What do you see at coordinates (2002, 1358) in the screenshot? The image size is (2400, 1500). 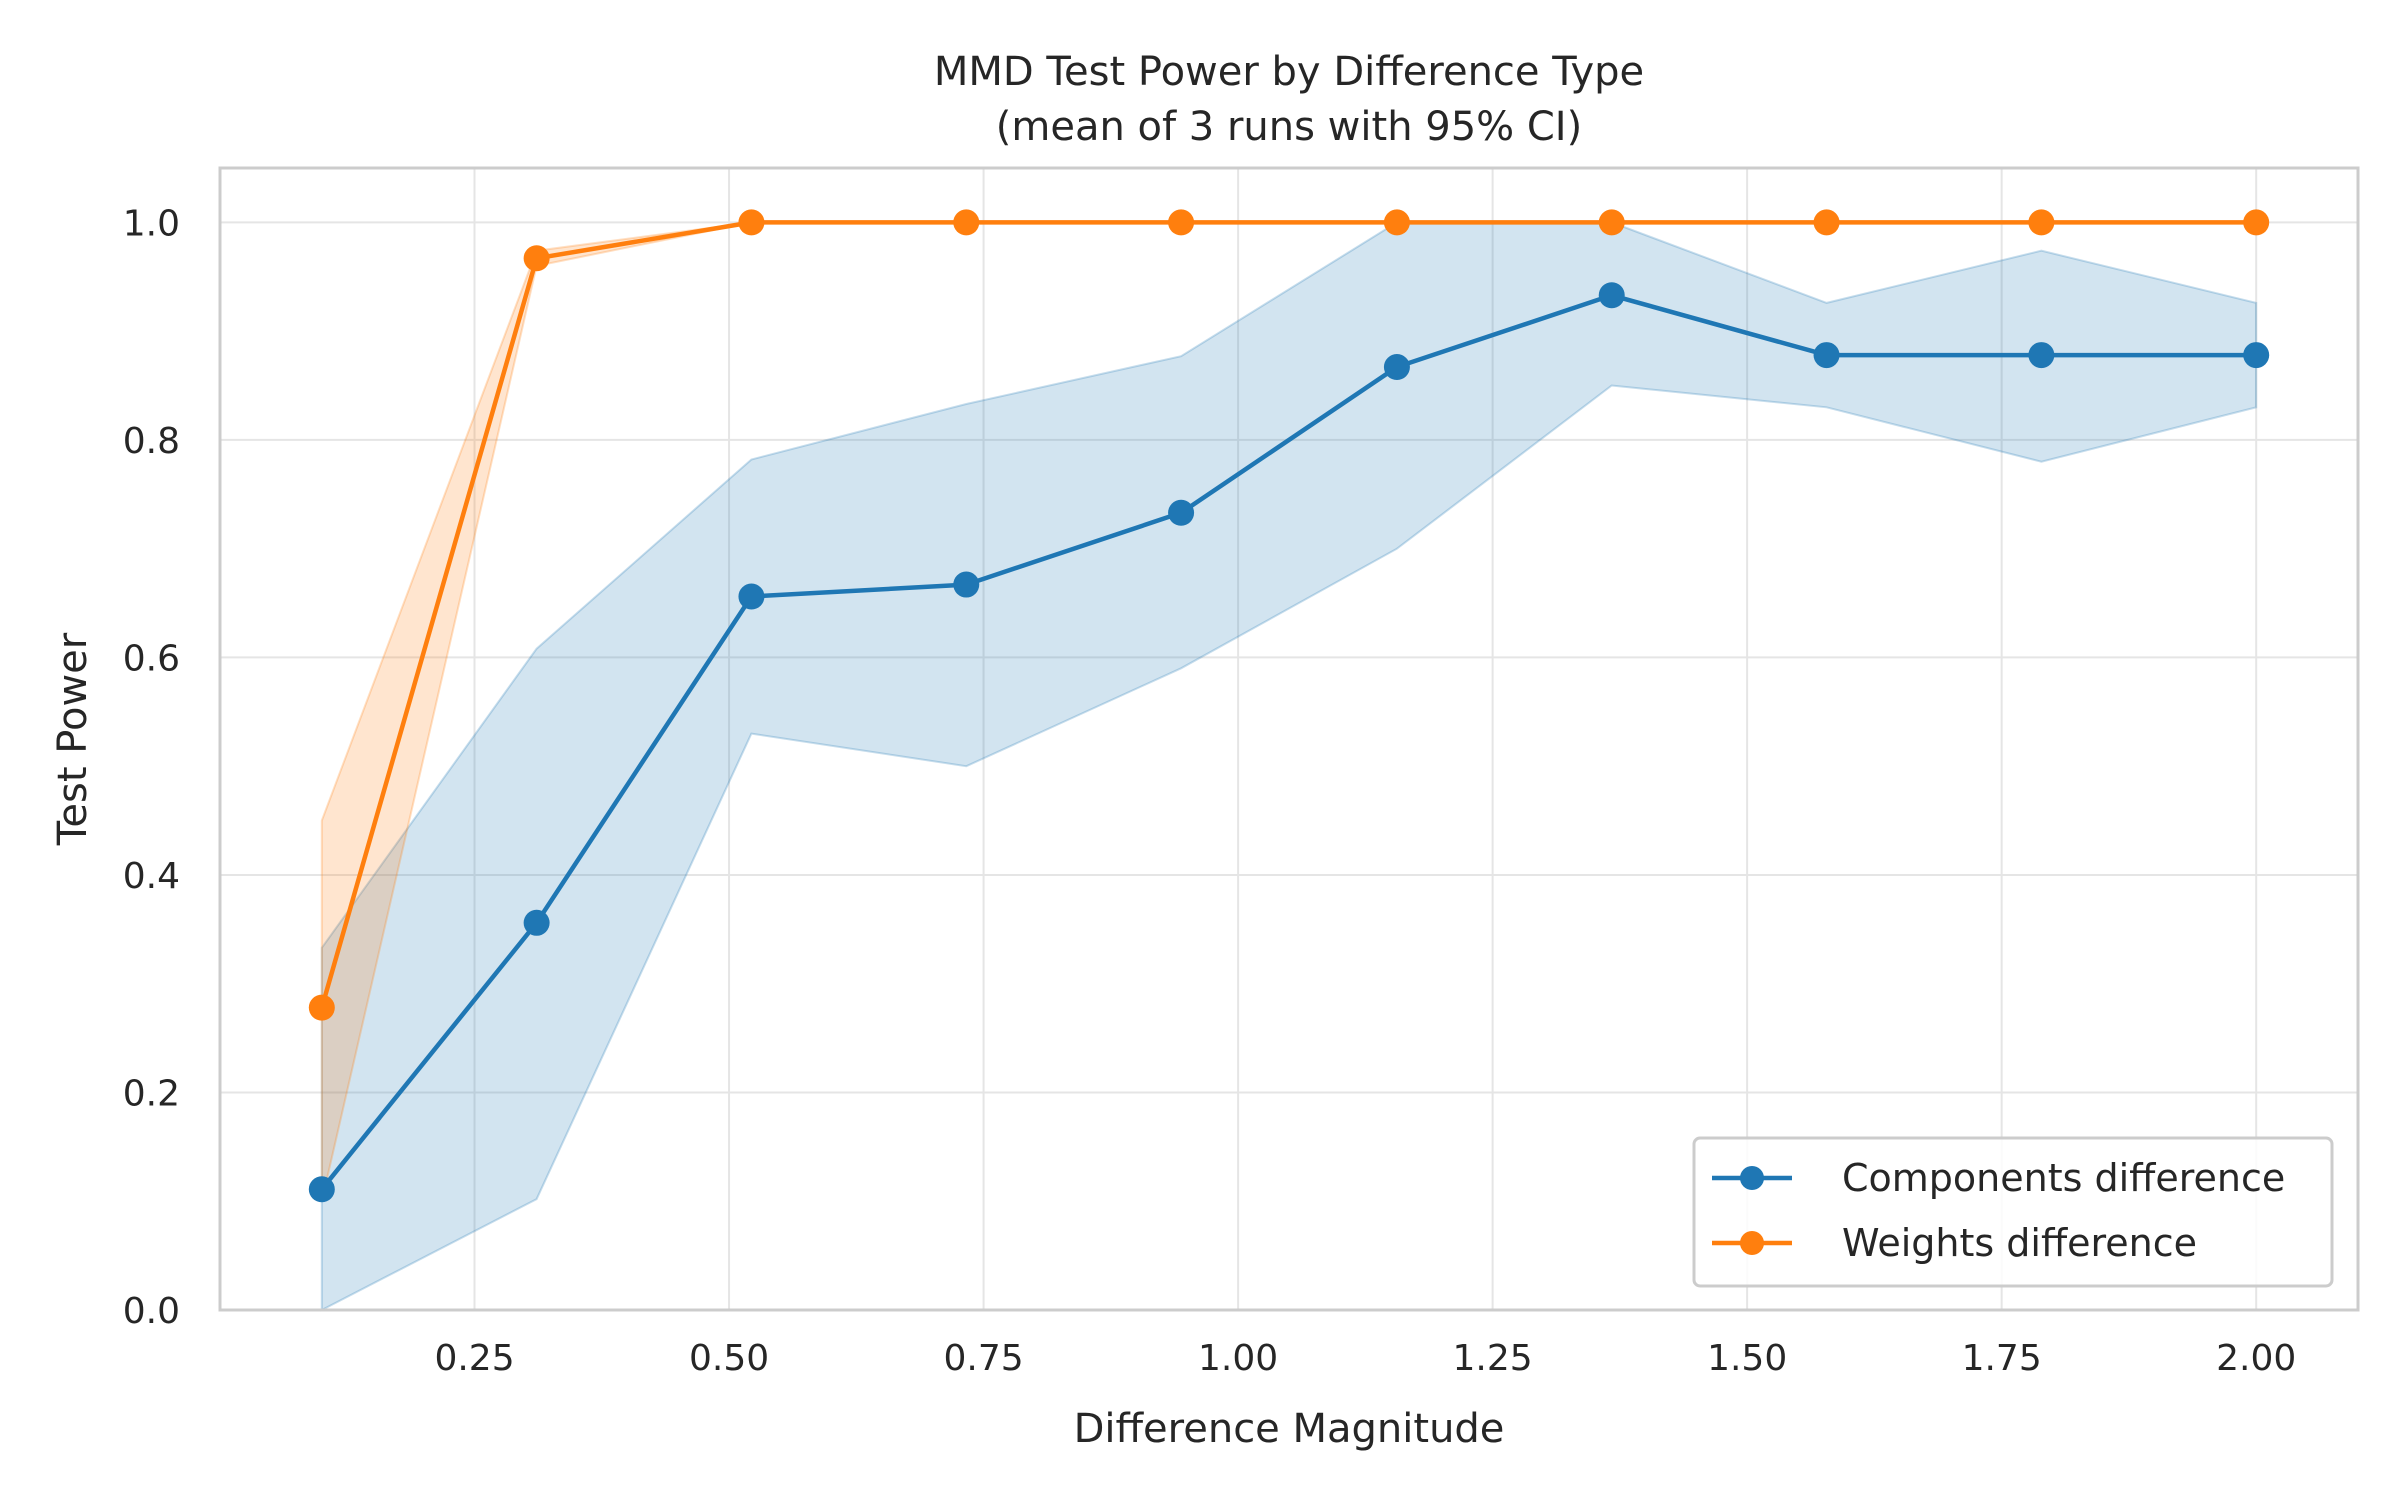 I see `x-tick-label: 1.75` at bounding box center [2002, 1358].